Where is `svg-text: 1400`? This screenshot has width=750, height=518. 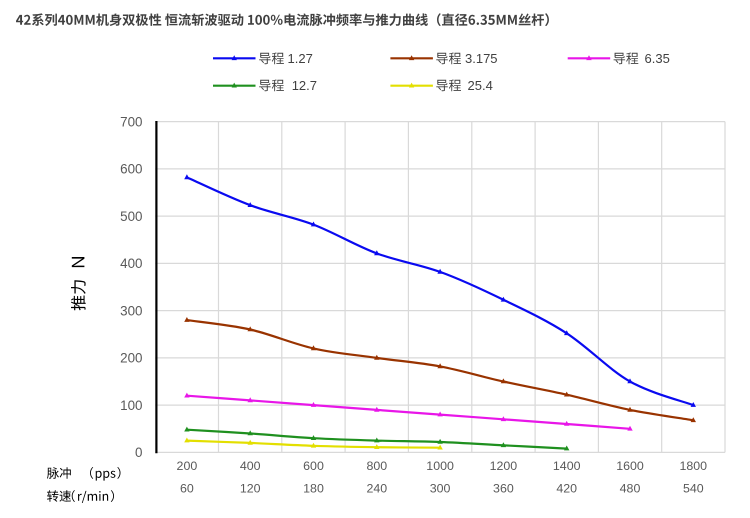 svg-text: 1400 is located at coordinates (567, 466).